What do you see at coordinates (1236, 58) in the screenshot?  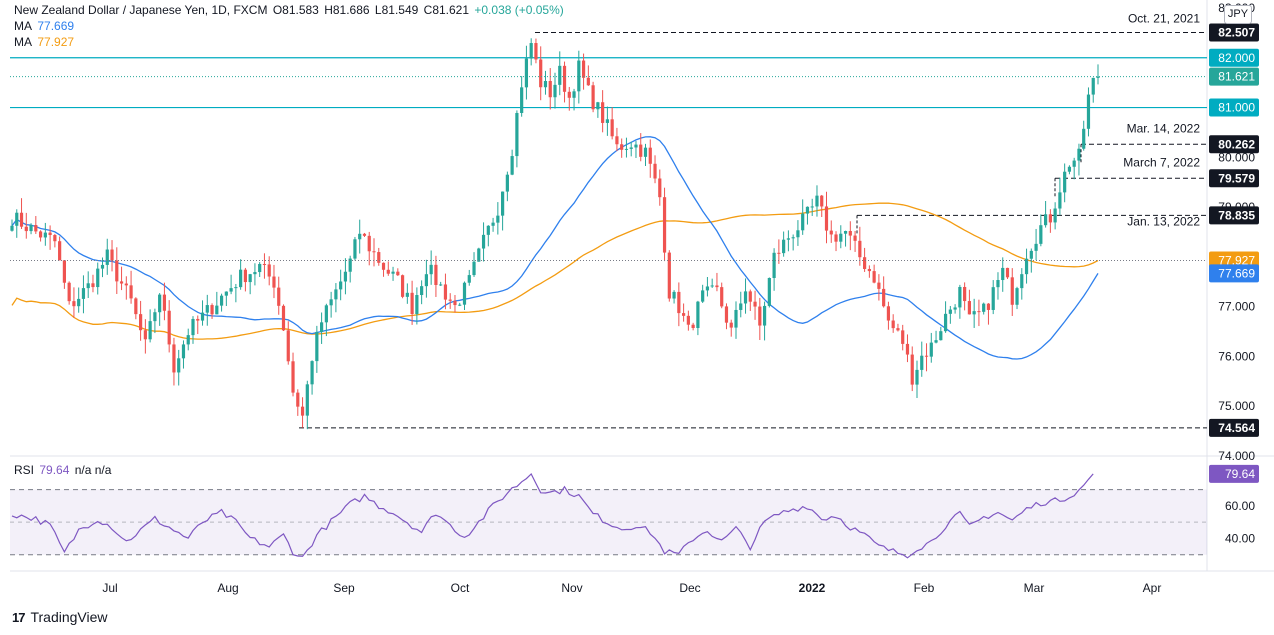 I see `level-price-label: 82.000` at bounding box center [1236, 58].